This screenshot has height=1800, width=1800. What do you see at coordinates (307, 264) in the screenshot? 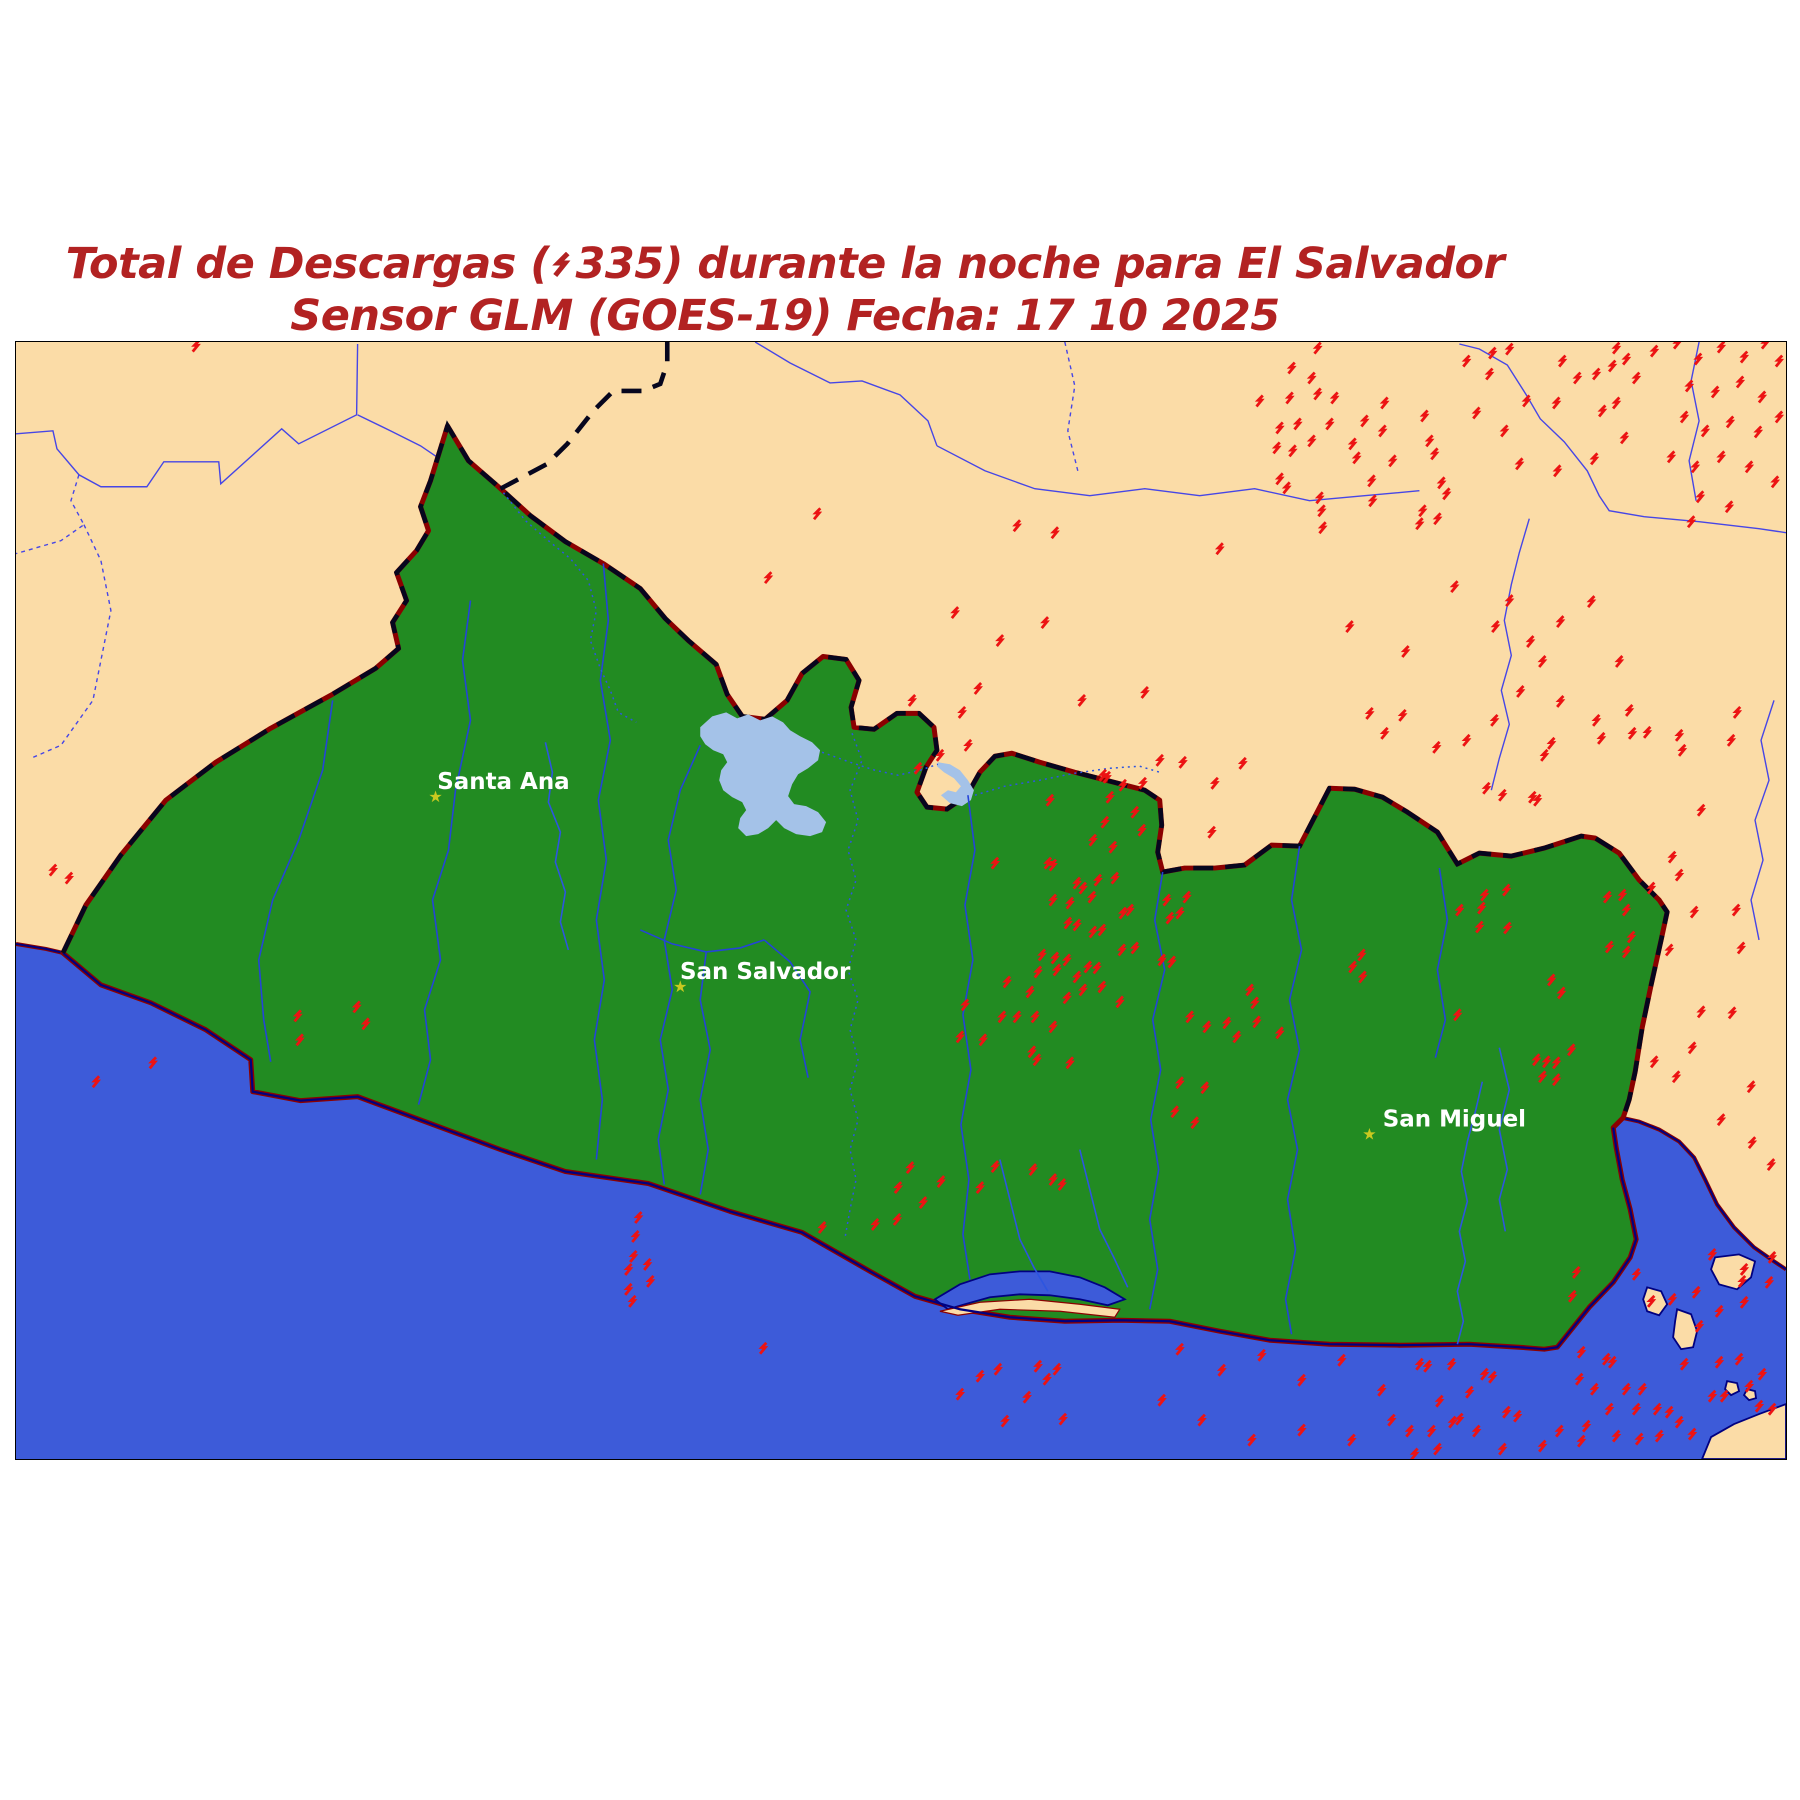
I see `title-text-prefix: Total de Descargas (` at bounding box center [307, 264].